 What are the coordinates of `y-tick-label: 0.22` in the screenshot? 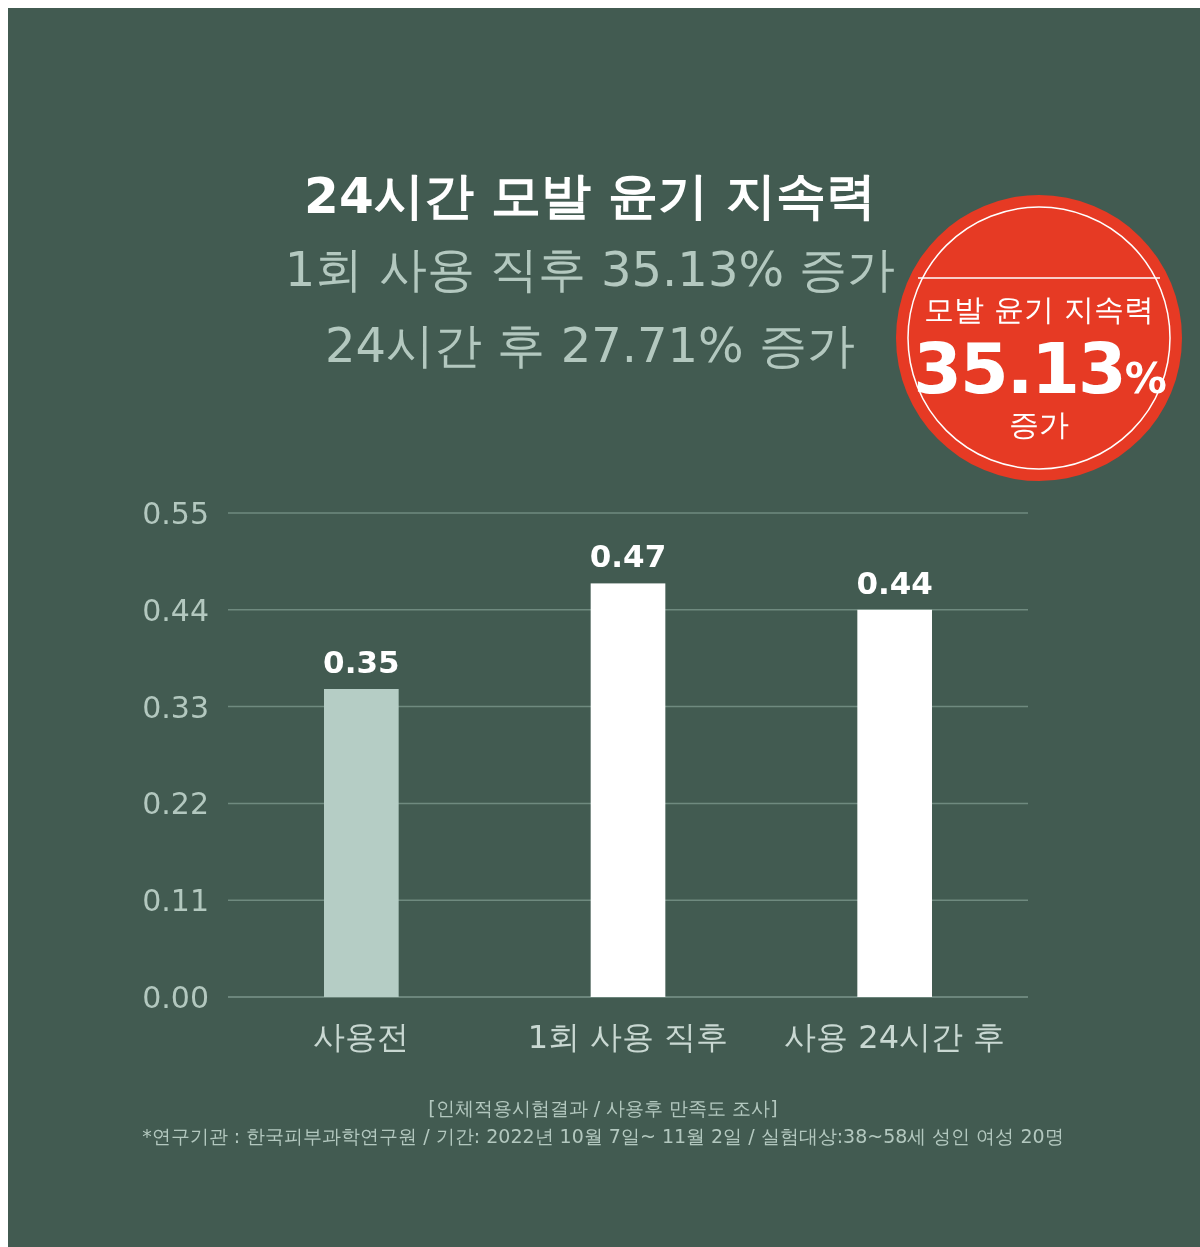 It's located at (175, 804).